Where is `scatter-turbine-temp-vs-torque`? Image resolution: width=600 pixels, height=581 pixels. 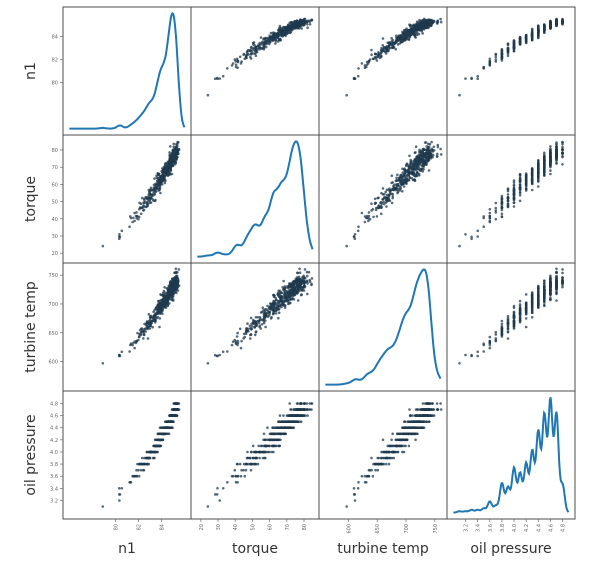
scatter-turbine-temp-vs-torque is located at coordinates (260, 316).